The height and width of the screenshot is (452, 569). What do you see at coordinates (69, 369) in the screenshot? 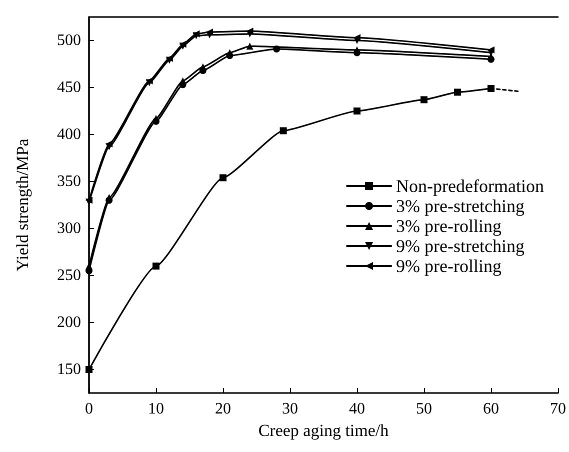
I see `y-tick-label: 150` at bounding box center [69, 369].